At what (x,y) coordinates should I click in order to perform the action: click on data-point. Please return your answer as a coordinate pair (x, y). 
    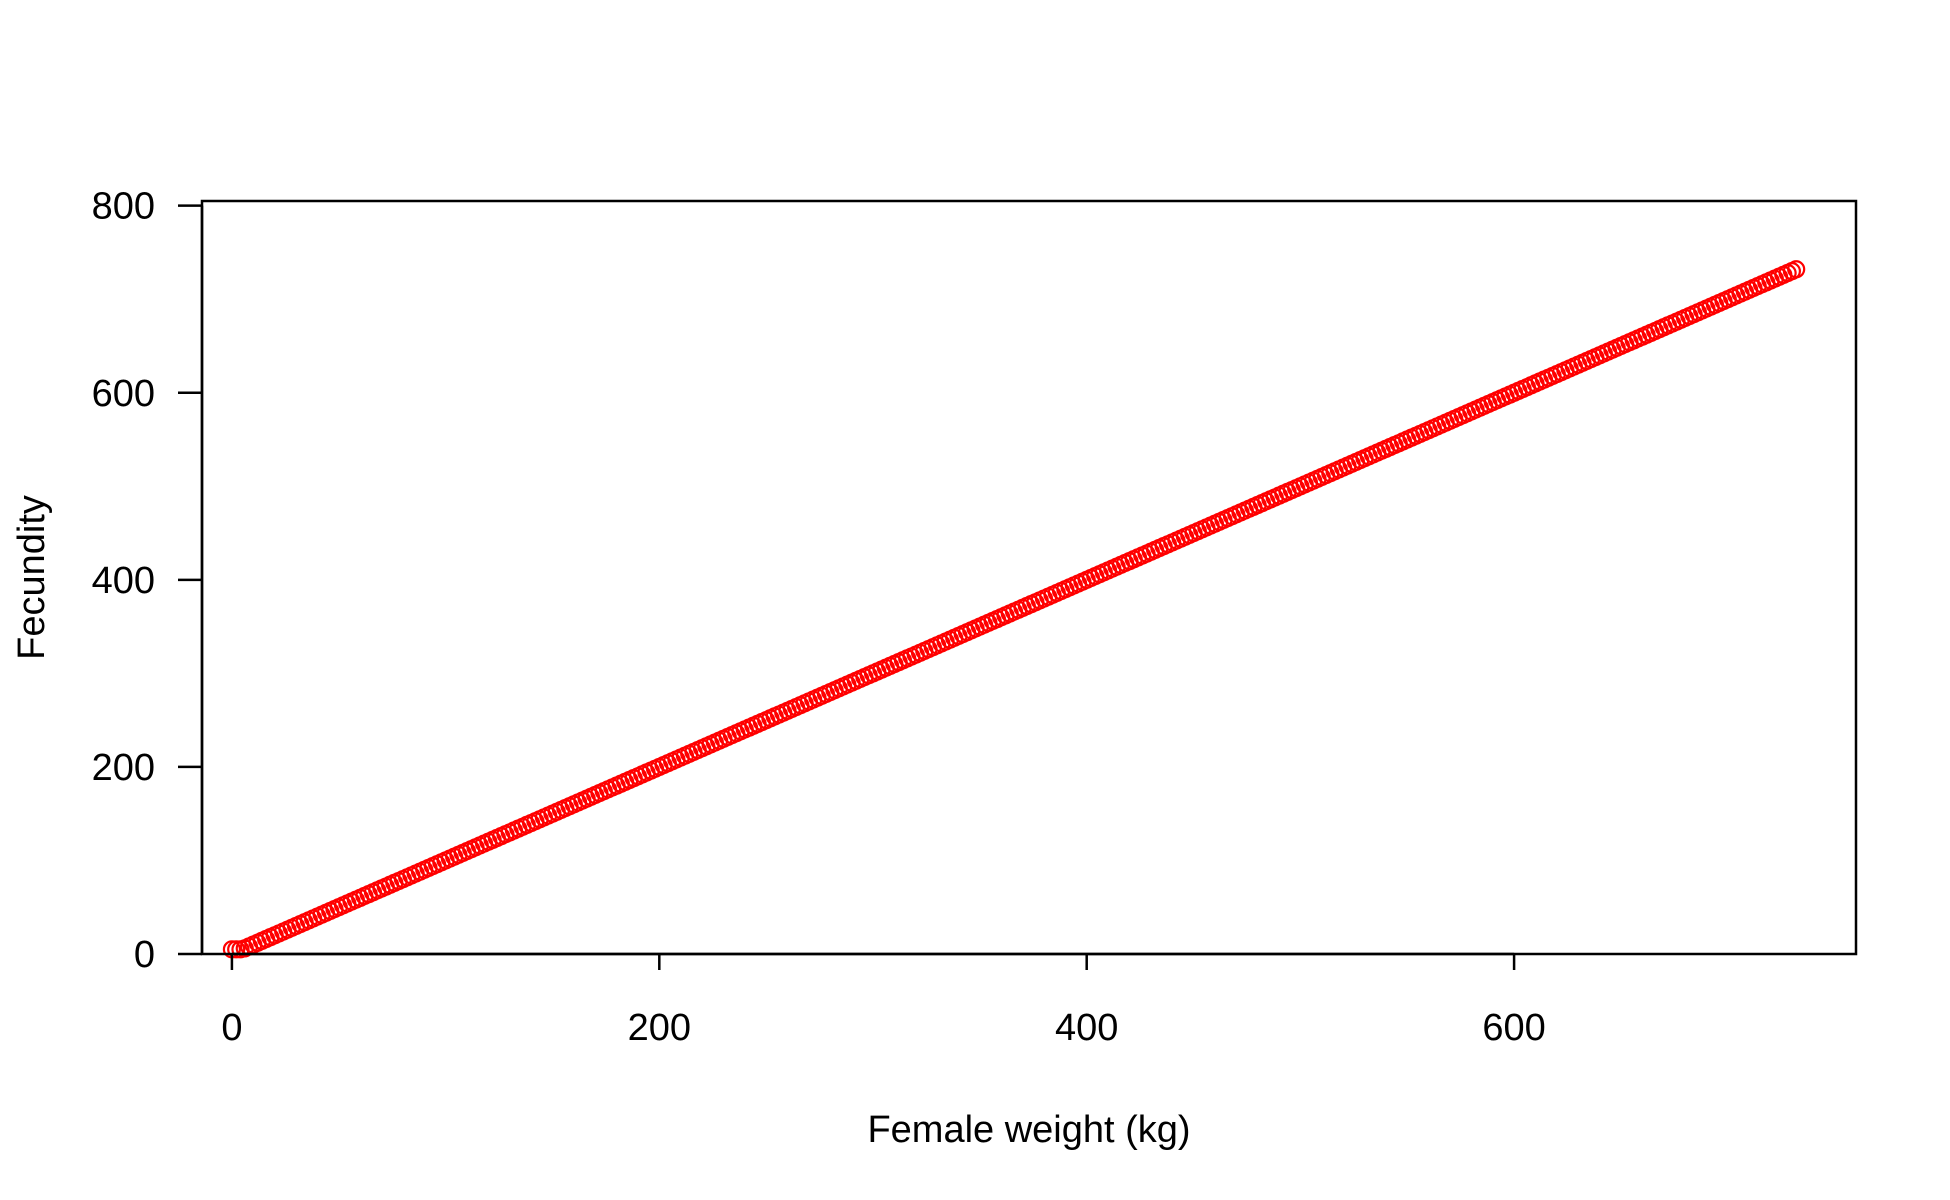
    Looking at the image, I should click on (1796, 269).